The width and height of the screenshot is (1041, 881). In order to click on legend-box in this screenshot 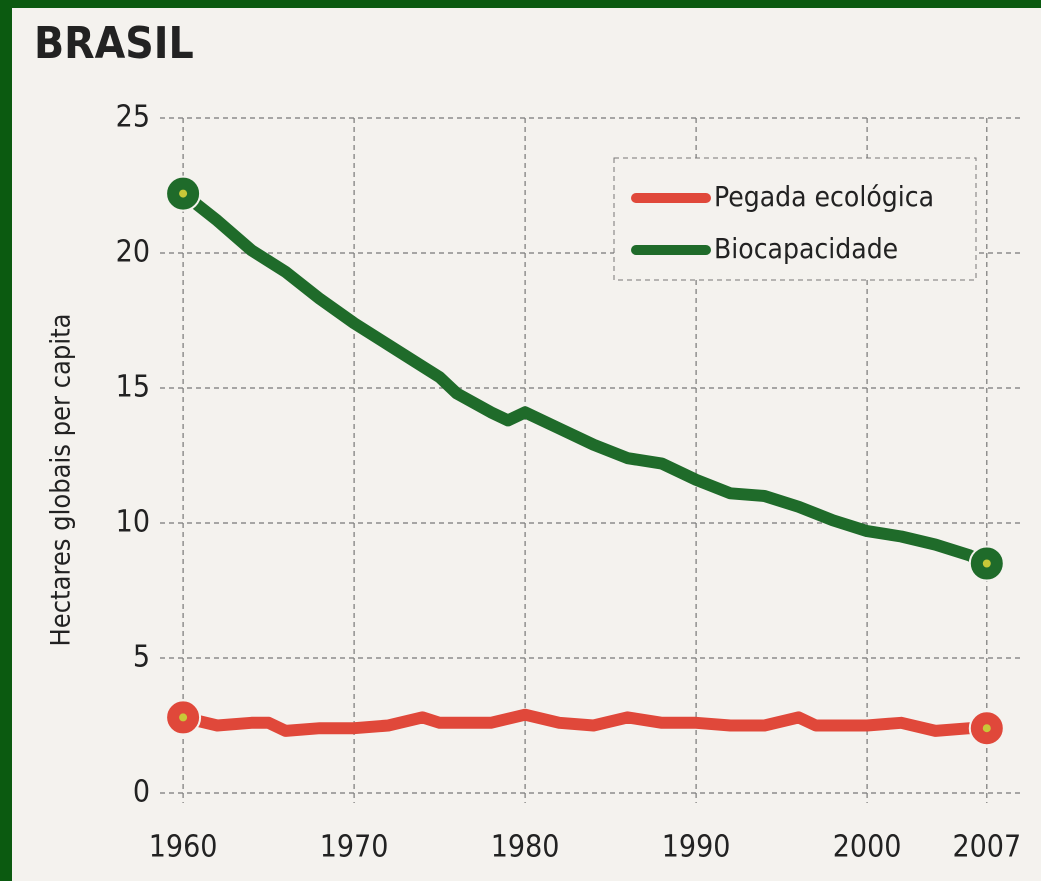, I will do `click(795, 219)`.